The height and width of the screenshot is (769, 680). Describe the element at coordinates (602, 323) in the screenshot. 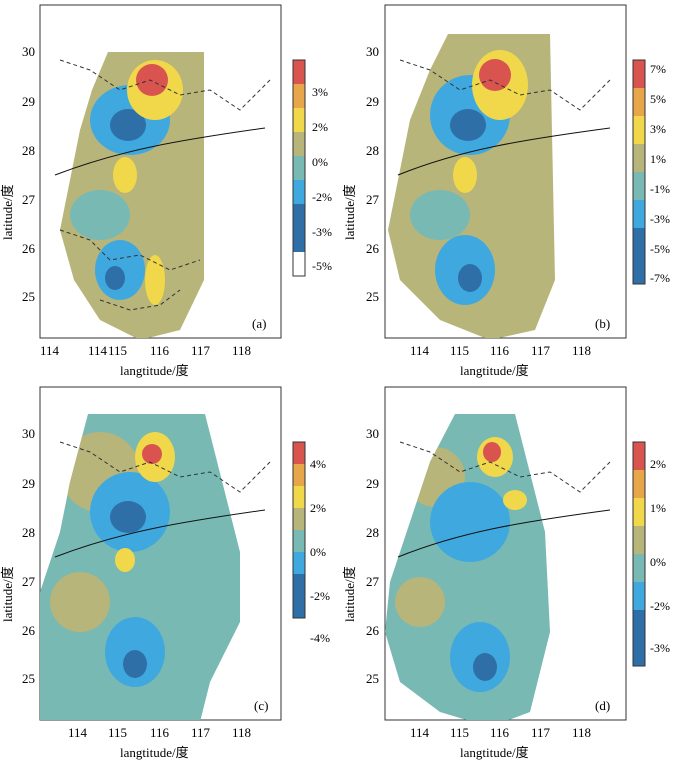

I see `panel-letter: (b)` at that location.